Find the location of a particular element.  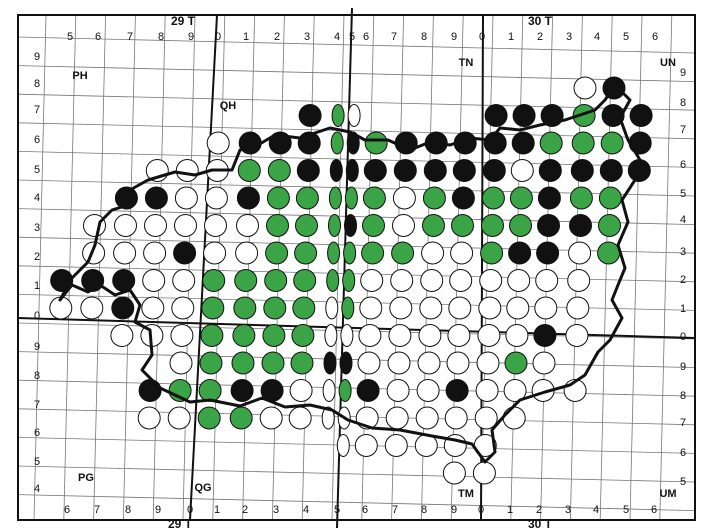

right-coordinate: 1 is located at coordinates (683, 309).